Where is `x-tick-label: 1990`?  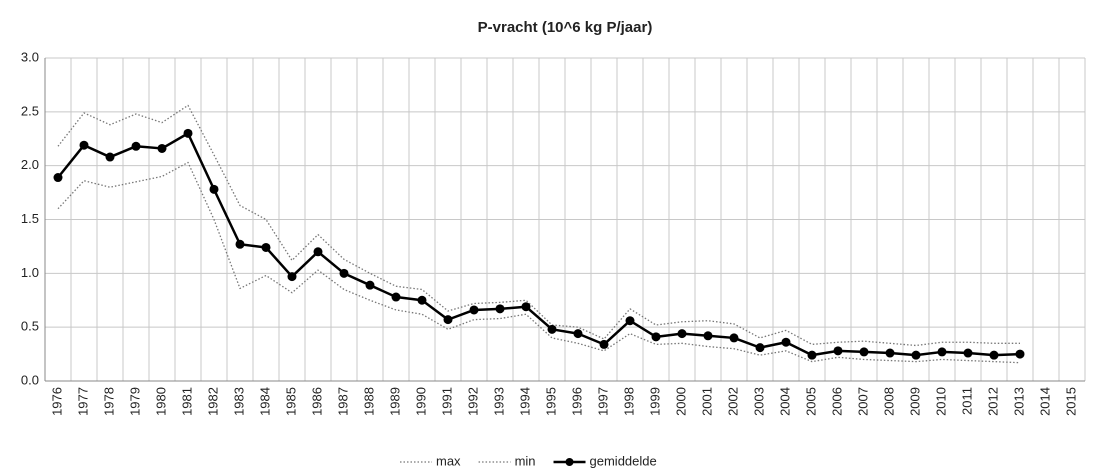
x-tick-label: 1990 is located at coordinates (420, 401).